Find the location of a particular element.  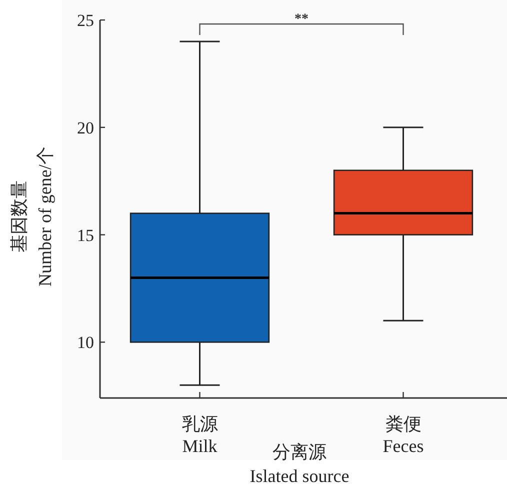

y-tick-label: 15 is located at coordinates (85, 235).